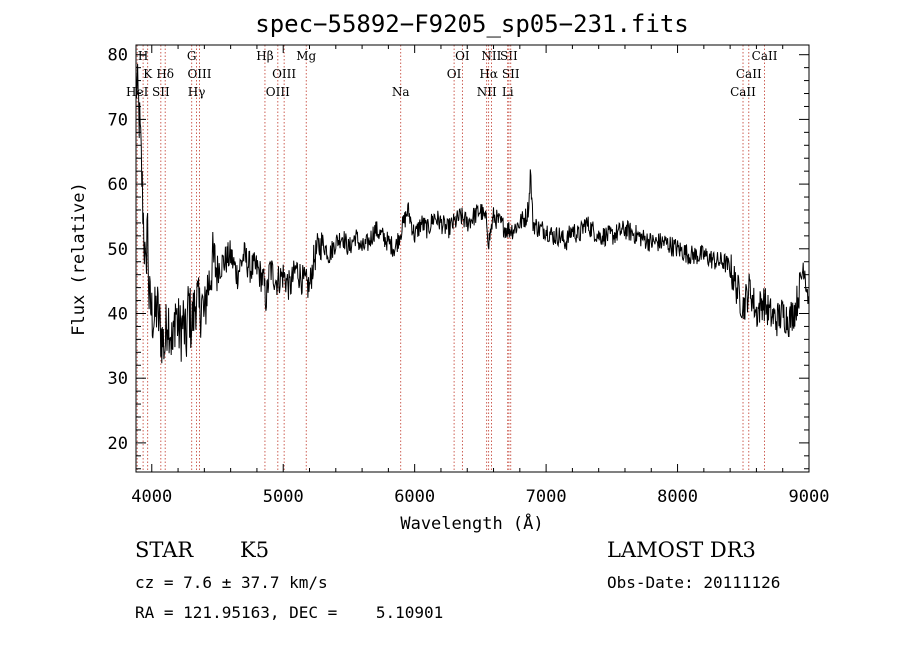 Image resolution: width=900 pixels, height=649 pixels. Describe the element at coordinates (508, 92) in the screenshot. I see `line-mark-label: Li` at that location.